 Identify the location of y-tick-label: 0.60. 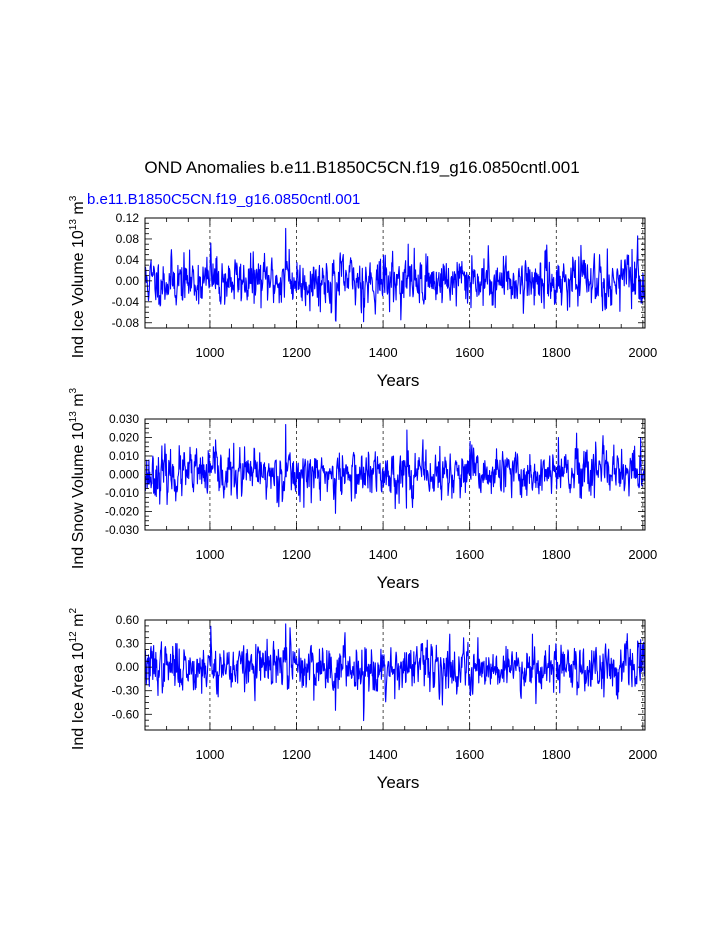
(128, 620).